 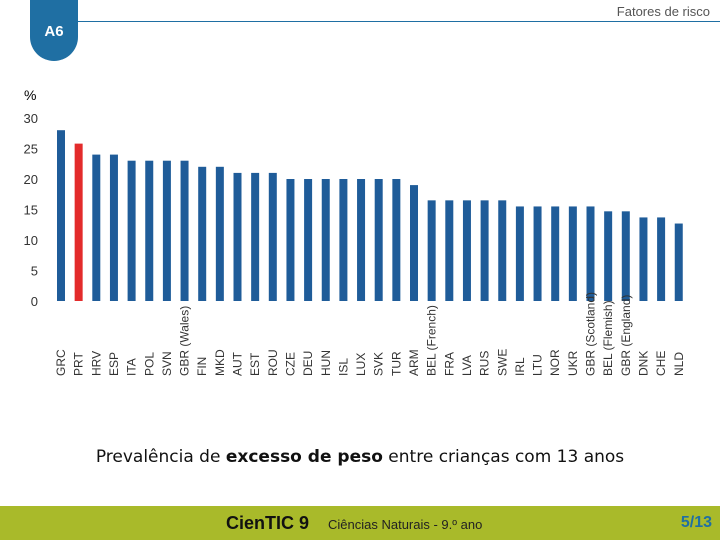 What do you see at coordinates (34, 271) in the screenshot?
I see `y-tick-label: 5` at bounding box center [34, 271].